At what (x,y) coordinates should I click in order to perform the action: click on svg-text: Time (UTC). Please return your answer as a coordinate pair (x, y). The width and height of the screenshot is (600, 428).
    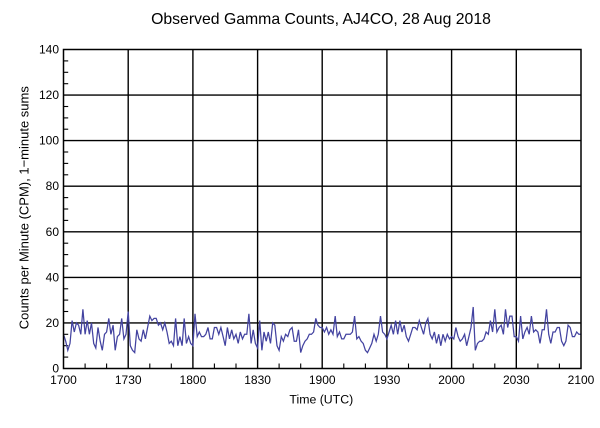
    Looking at the image, I should click on (321, 400).